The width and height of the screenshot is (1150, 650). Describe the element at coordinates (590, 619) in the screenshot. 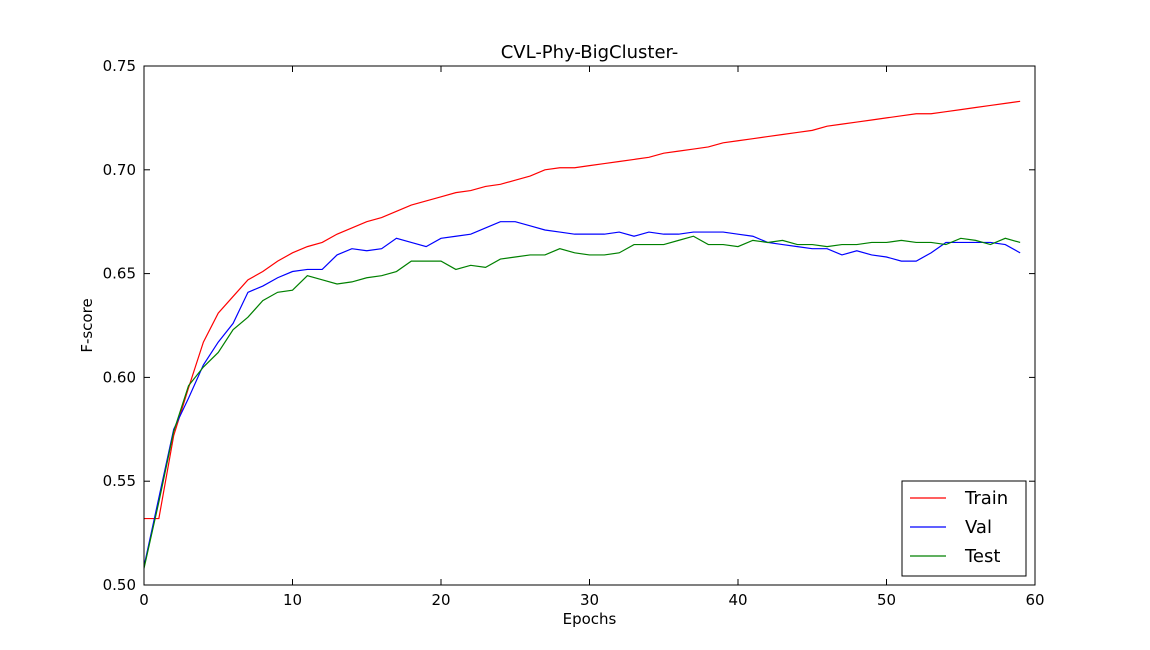

I see `x-axis-label: Epochs` at that location.